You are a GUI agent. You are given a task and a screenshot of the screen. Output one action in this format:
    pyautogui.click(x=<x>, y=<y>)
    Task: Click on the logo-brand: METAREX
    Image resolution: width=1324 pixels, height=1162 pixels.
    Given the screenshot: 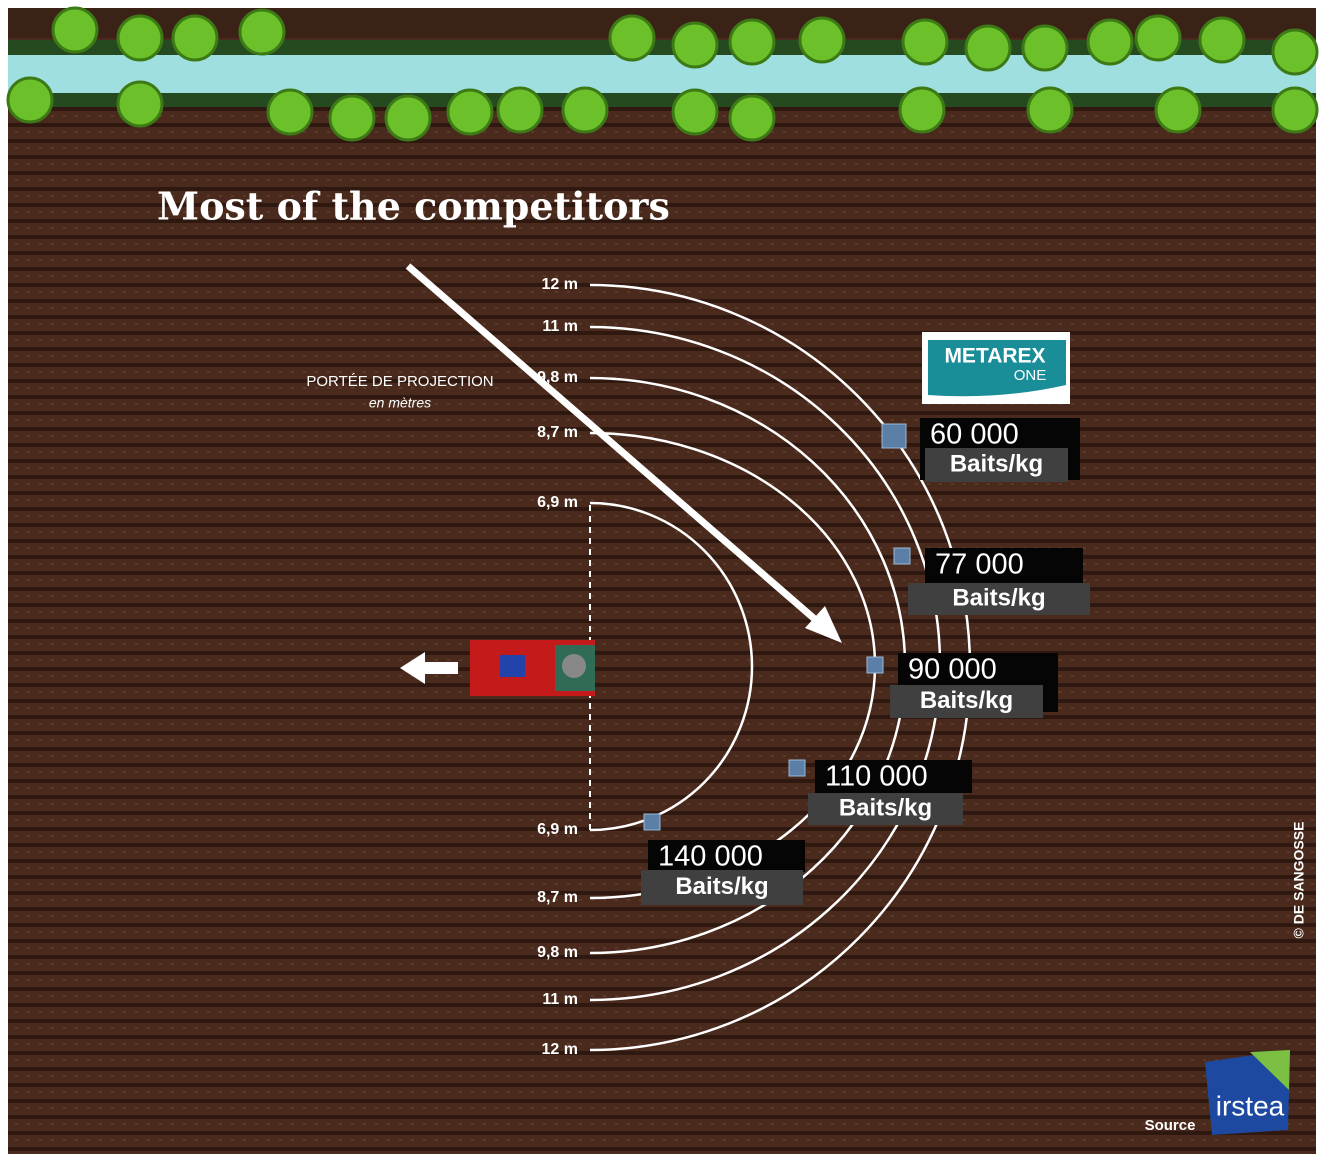 What is the action you would take?
    pyautogui.click(x=994, y=356)
    